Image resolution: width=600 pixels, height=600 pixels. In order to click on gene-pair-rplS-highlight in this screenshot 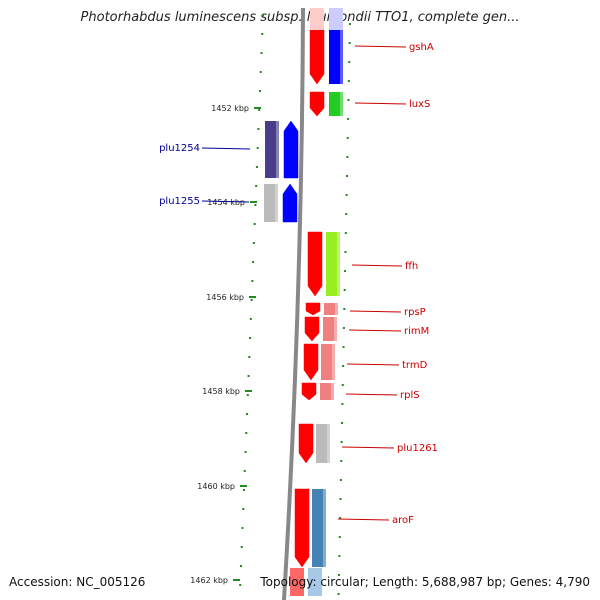, I will do `click(332, 391)`.